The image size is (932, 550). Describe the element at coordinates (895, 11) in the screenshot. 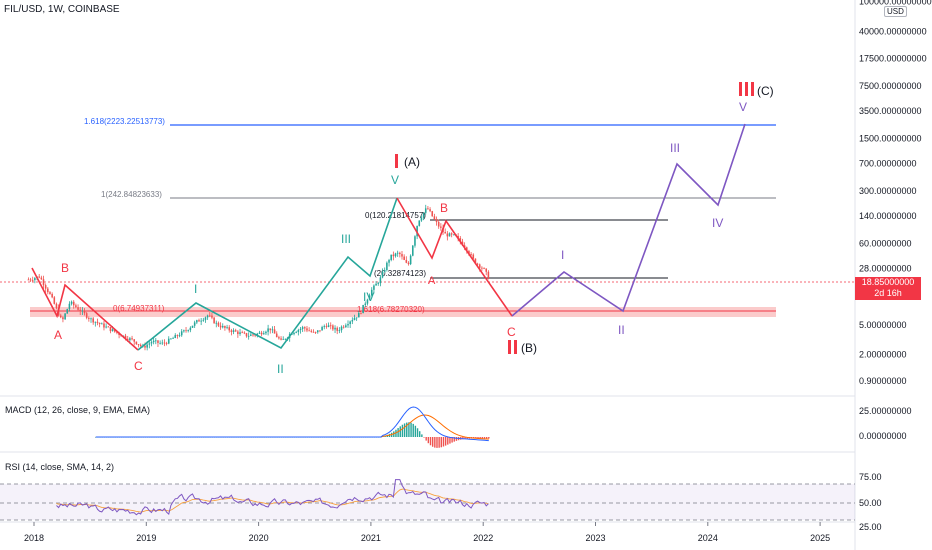

I see `currency-badge: USD` at that location.